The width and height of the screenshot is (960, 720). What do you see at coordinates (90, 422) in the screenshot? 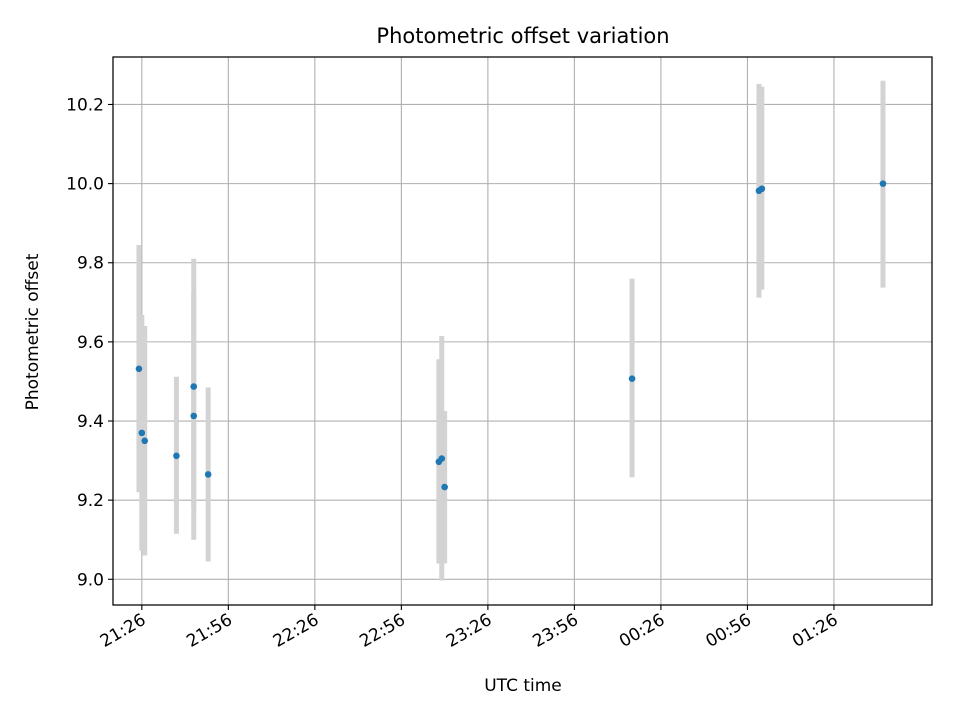
I see `y-tick-label: 9.4` at bounding box center [90, 422].